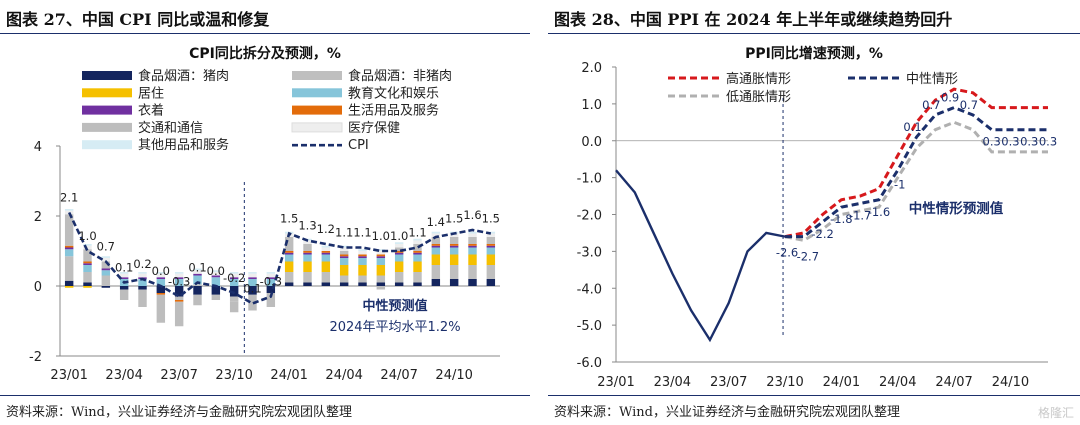 The height and width of the screenshot is (425, 1080). Describe the element at coordinates (233, 375) in the screenshot. I see `cpi-x-tick-label: 23/10` at that location.